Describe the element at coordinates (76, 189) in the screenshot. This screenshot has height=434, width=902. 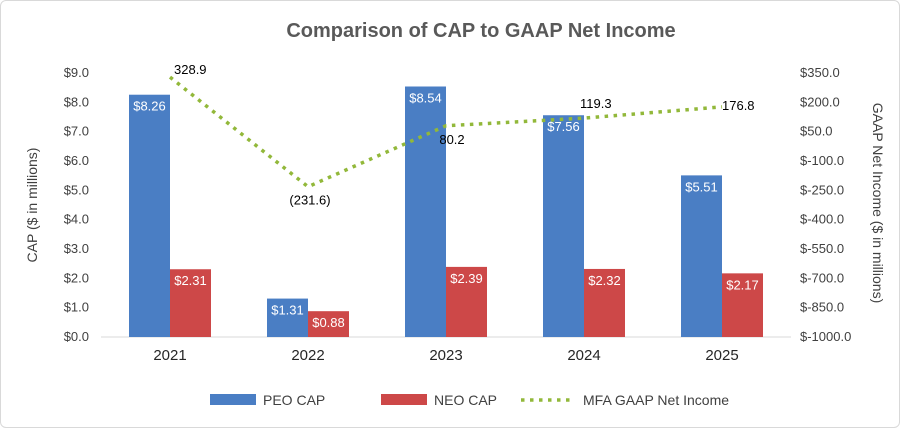
I see `y-left-tick-label: $5.0` at that location.